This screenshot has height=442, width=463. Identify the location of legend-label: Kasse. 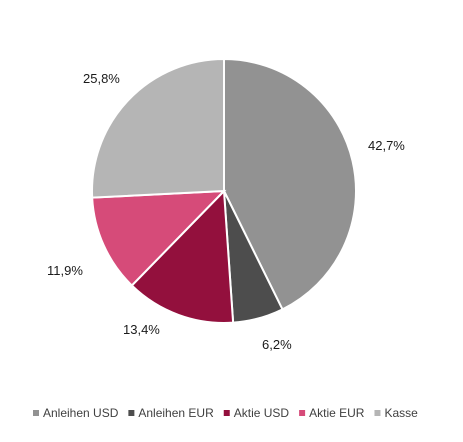
(401, 413).